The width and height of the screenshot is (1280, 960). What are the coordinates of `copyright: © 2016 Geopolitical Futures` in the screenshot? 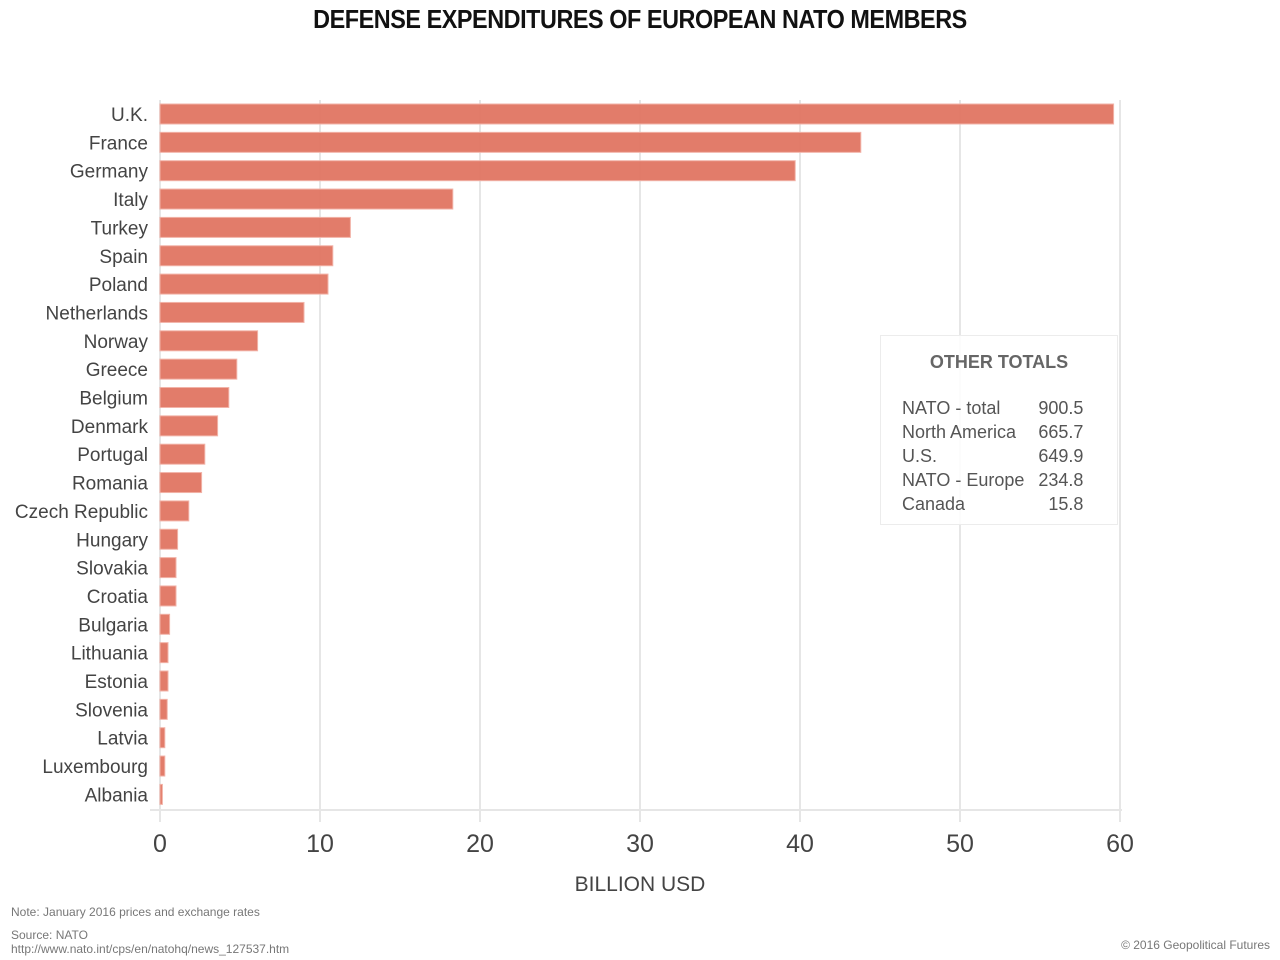 It's located at (1195, 945).